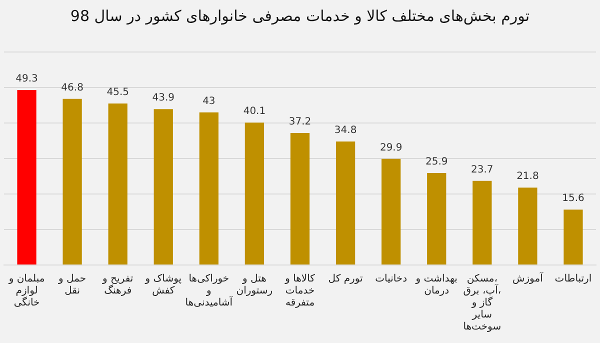 The height and width of the screenshot is (343, 600). What do you see at coordinates (391, 279) in the screenshot?
I see `x-tick-label: دخانیات` at bounding box center [391, 279].